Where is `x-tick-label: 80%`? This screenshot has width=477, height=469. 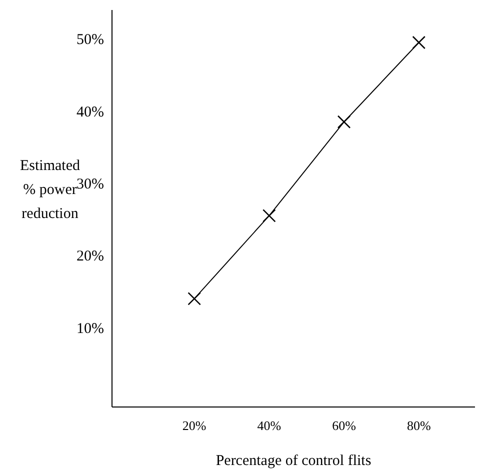
x-tick-label: 80% is located at coordinates (418, 426).